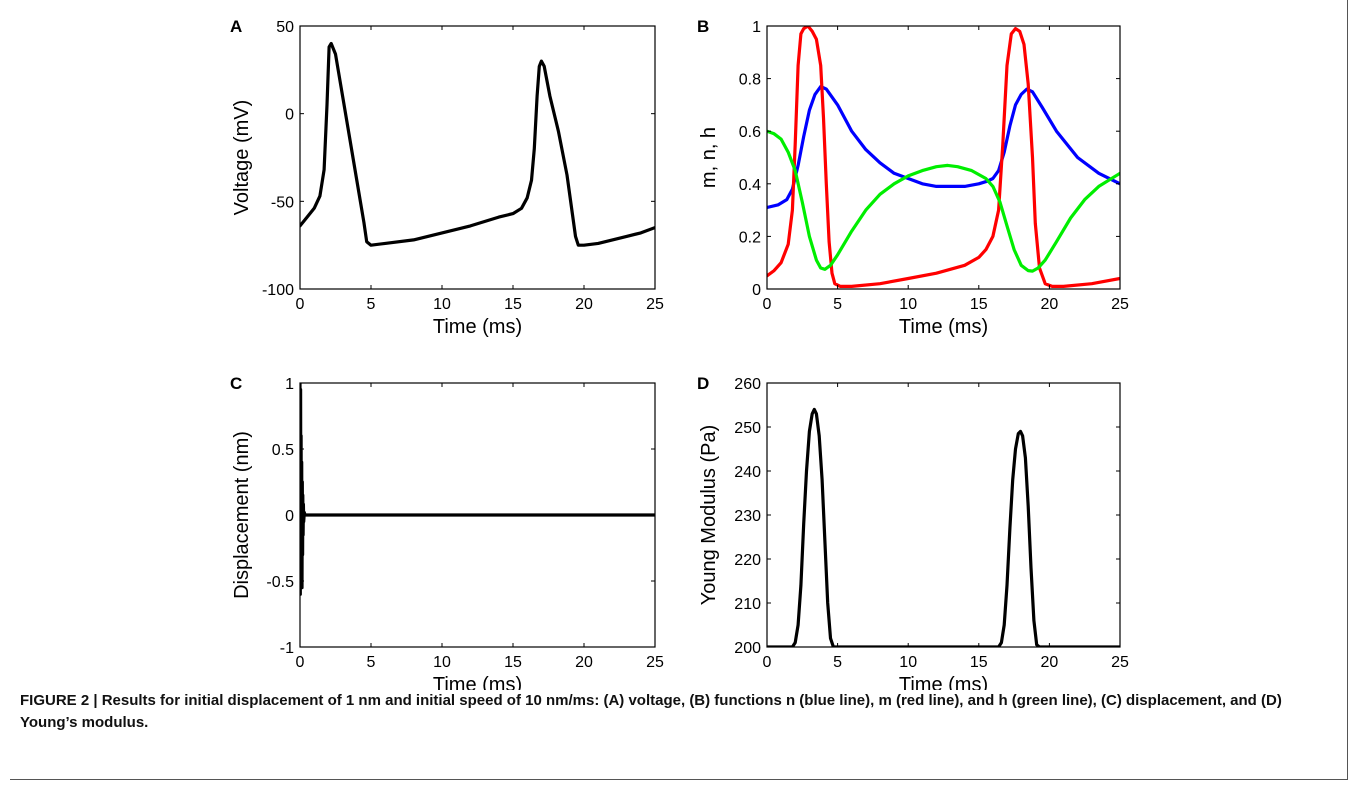 The width and height of the screenshot is (1359, 785). Describe the element at coordinates (747, 648) in the screenshot. I see `y-tick-label: 200` at that location.